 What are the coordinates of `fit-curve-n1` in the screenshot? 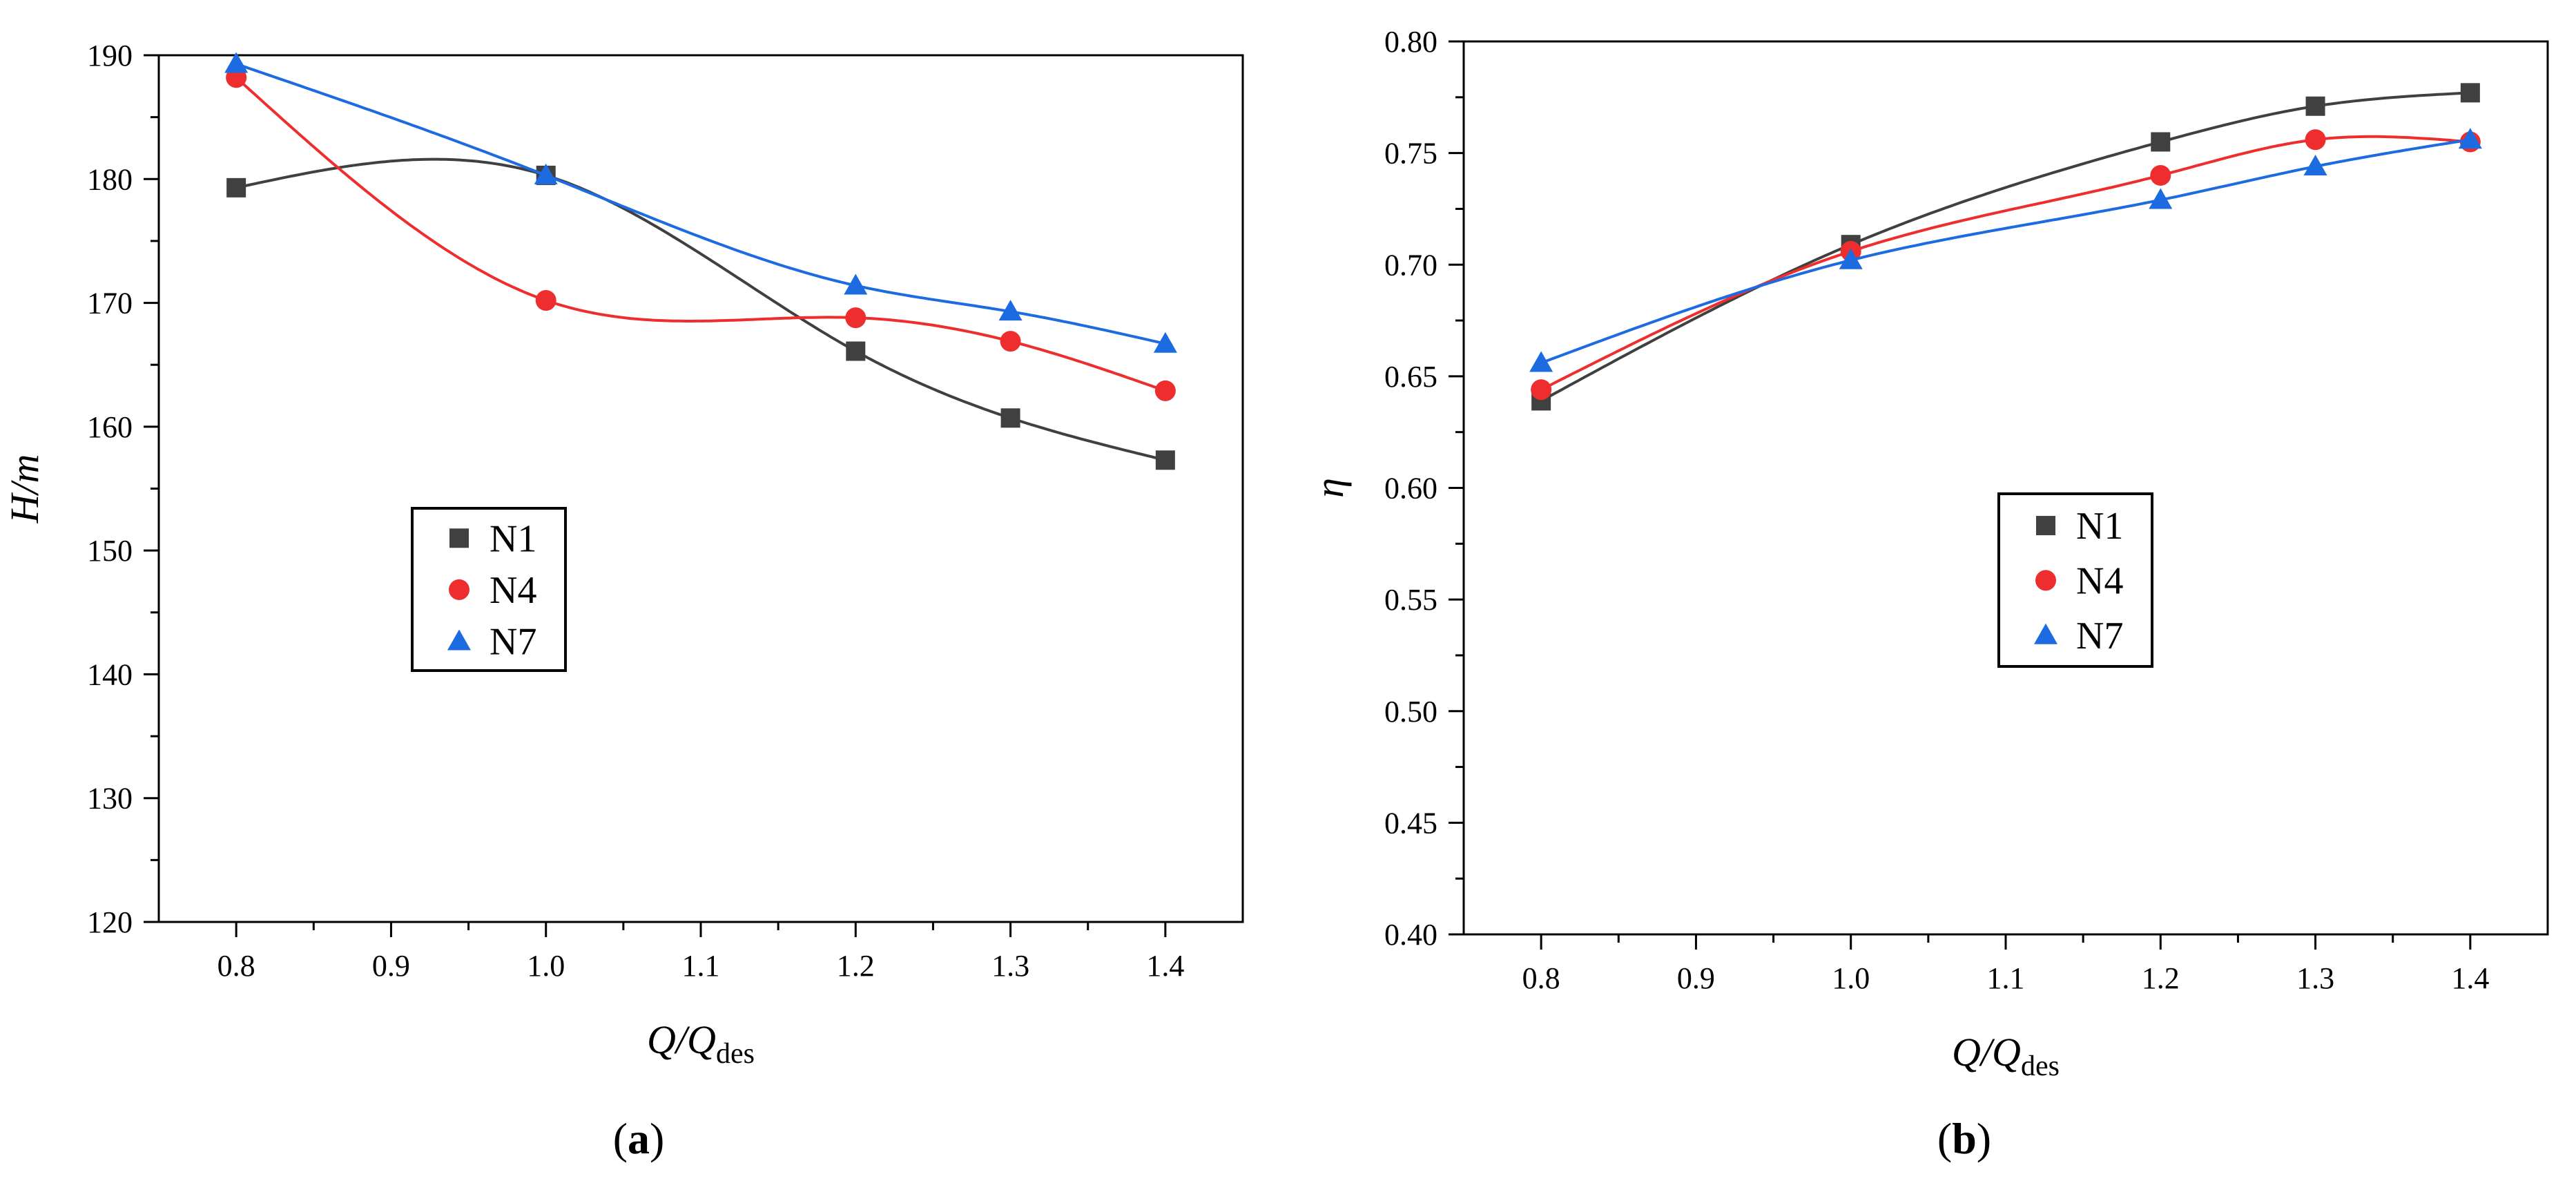 It's located at (700, 309).